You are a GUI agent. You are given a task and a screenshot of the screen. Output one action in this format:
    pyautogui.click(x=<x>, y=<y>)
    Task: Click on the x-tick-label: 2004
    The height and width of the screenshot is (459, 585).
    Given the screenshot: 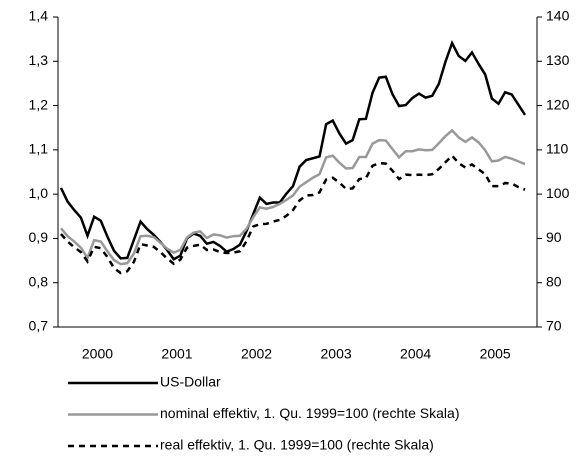 What is the action you would take?
    pyautogui.click(x=415, y=354)
    